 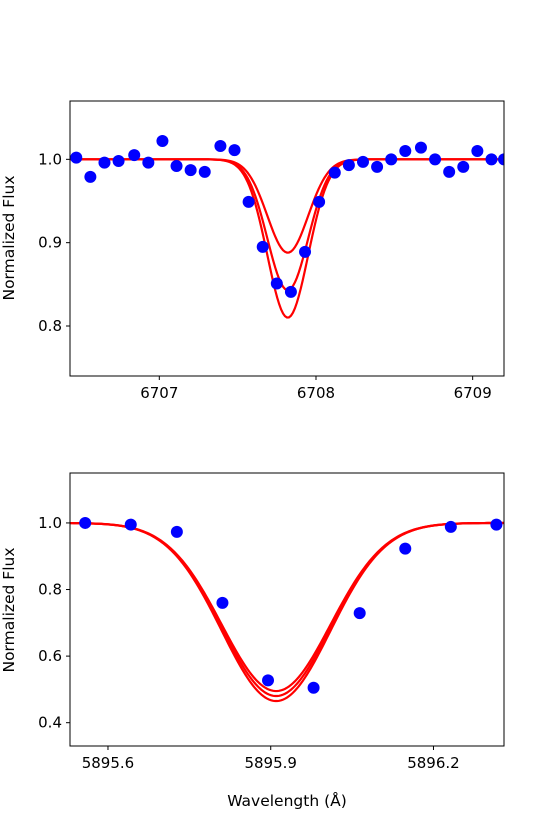 I want to click on y-tick-label: 0.6, so click(x=50, y=656).